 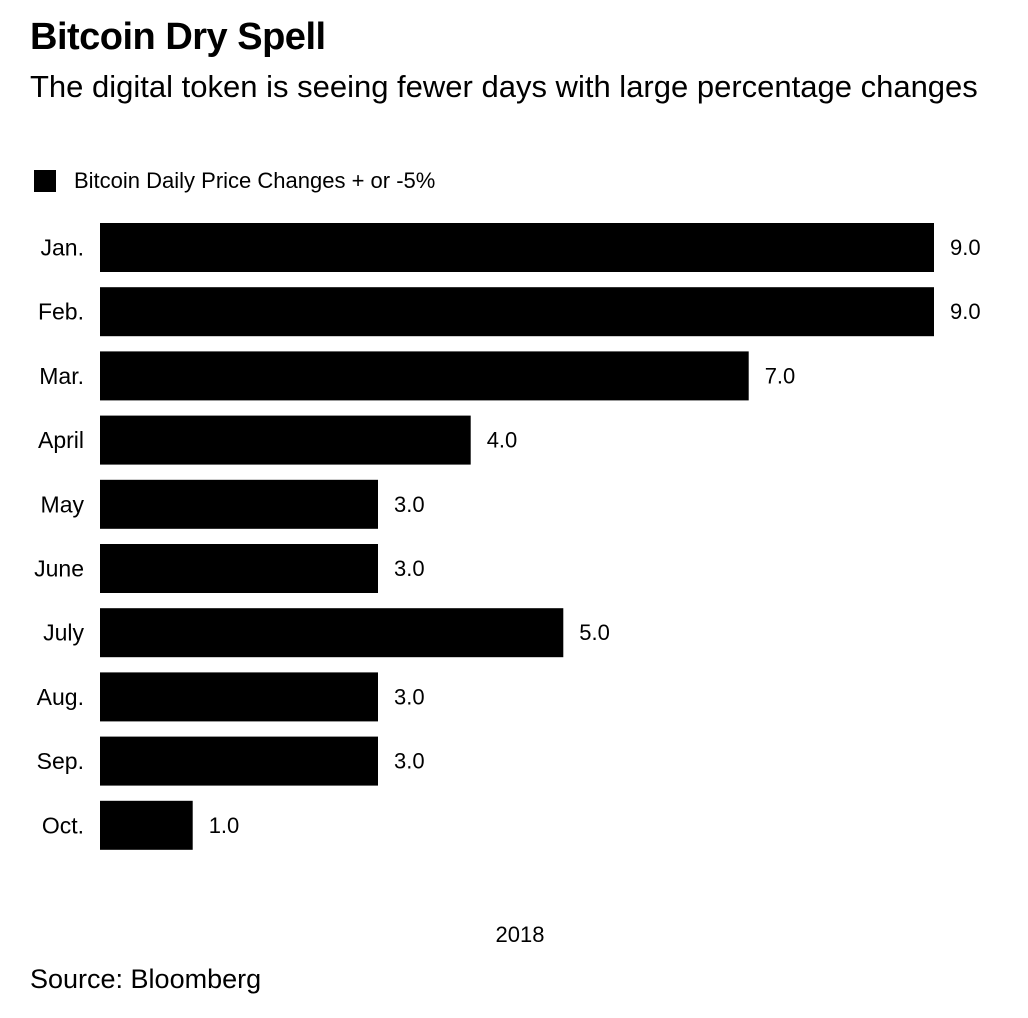 I want to click on x-axis-label: 2018, so click(x=520, y=934).